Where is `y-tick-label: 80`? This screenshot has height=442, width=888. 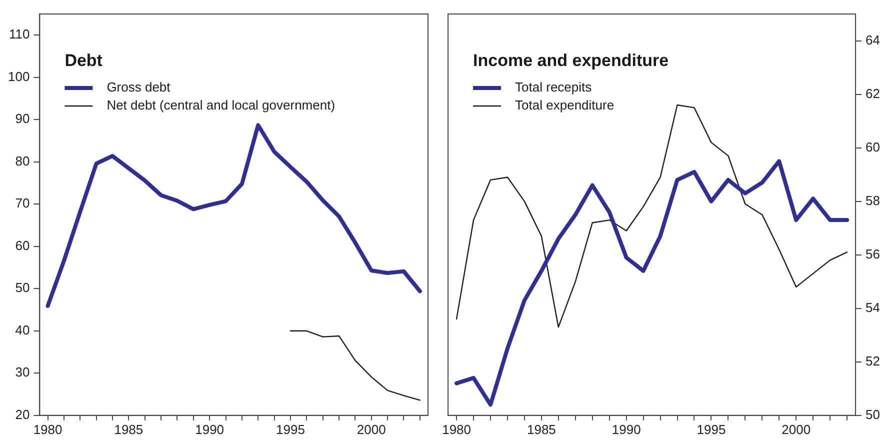
y-tick-label: 80 is located at coordinates (22, 160).